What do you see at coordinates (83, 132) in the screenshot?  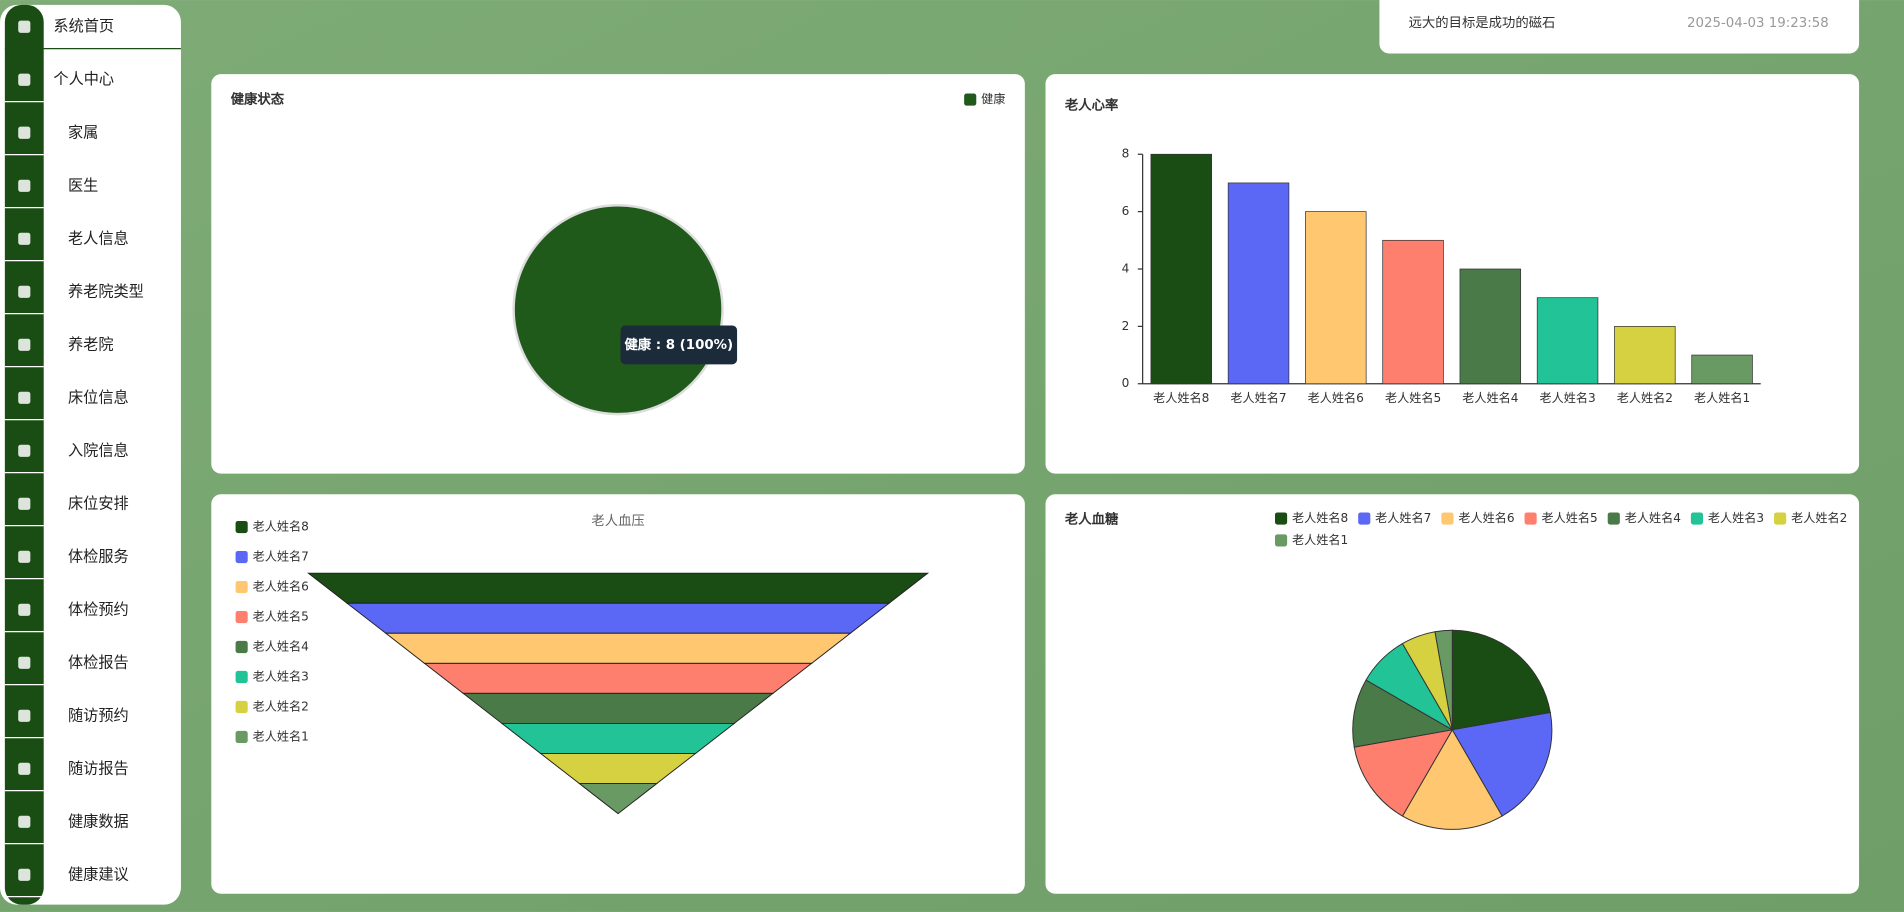 I see `menu-item: 家属` at bounding box center [83, 132].